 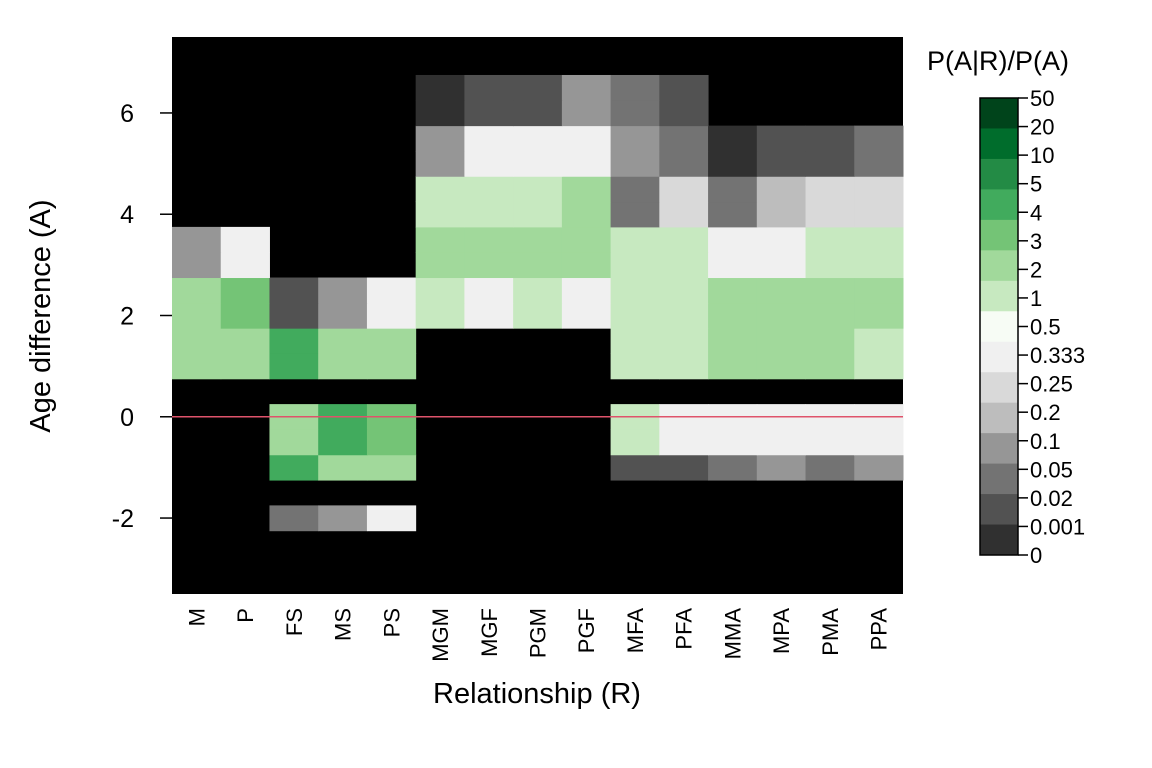 I want to click on color-scale-tick-label: 2, so click(x=1036, y=269).